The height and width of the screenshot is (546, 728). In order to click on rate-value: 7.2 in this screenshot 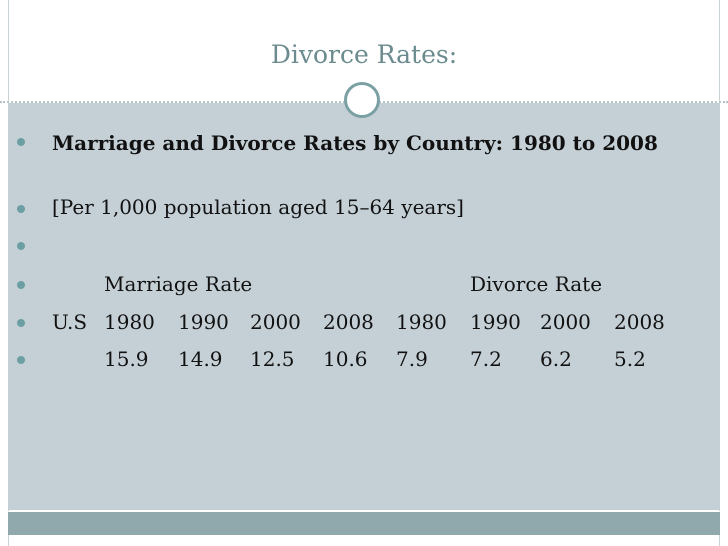, I will do `click(486, 359)`.